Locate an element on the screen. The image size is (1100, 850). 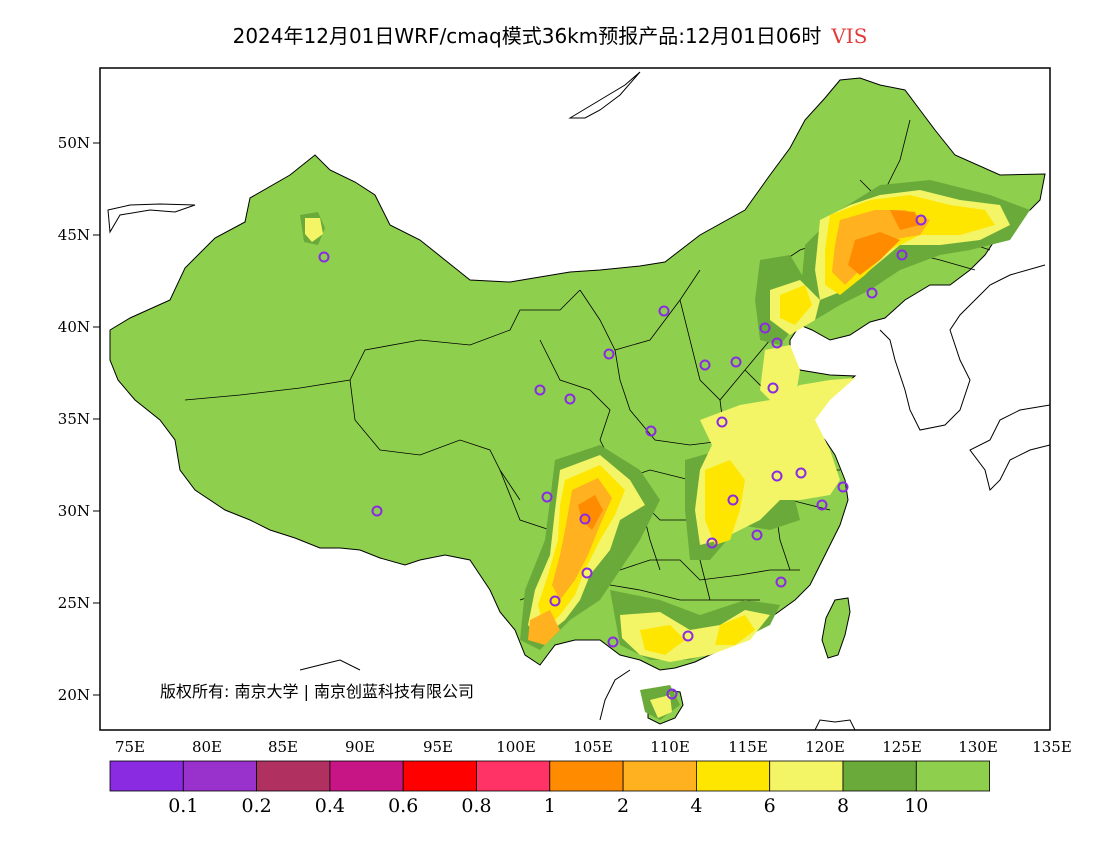
lon-label: 90E is located at coordinates (360, 747).